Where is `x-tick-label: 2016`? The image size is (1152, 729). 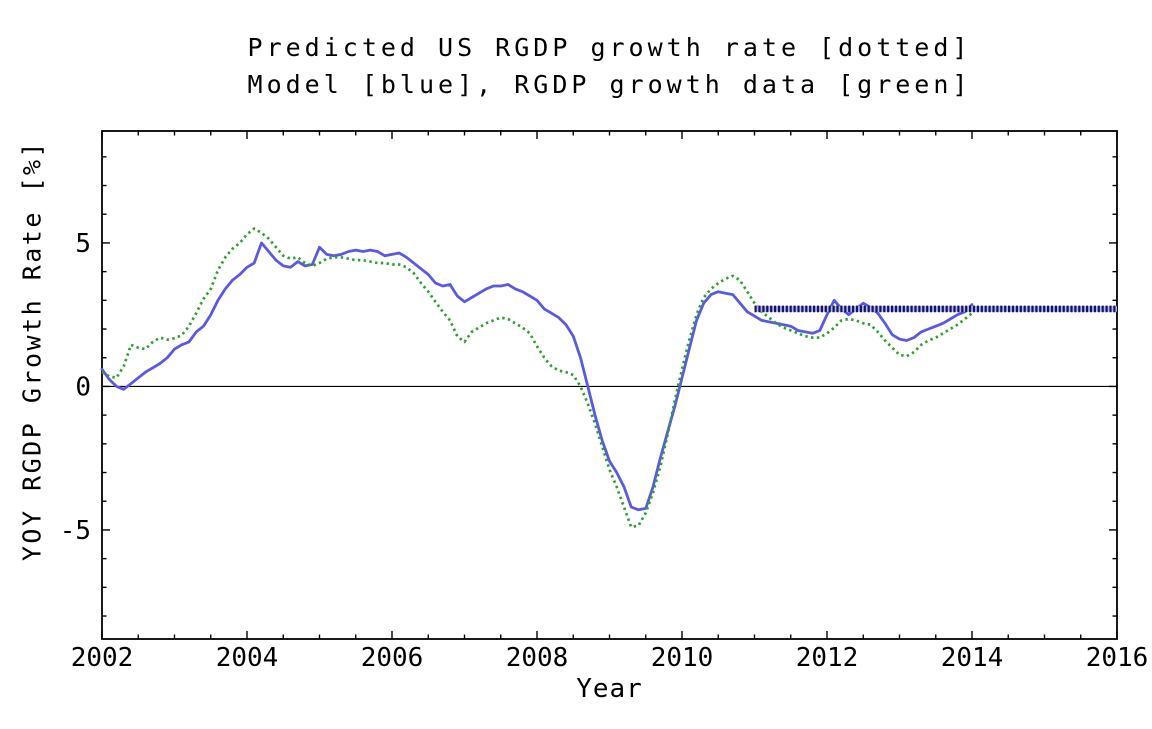
x-tick-label: 2016 is located at coordinates (1117, 658).